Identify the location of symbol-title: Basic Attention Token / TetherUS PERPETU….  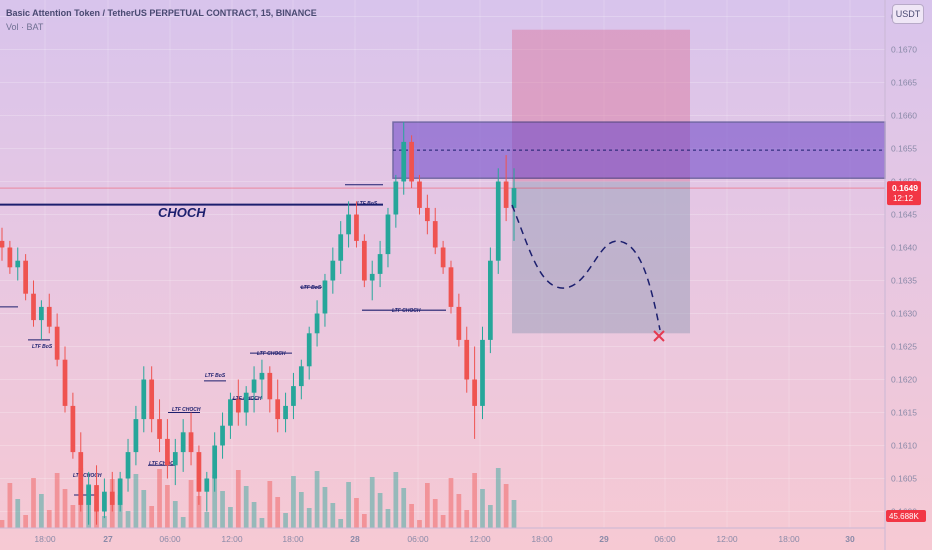
(161, 13).